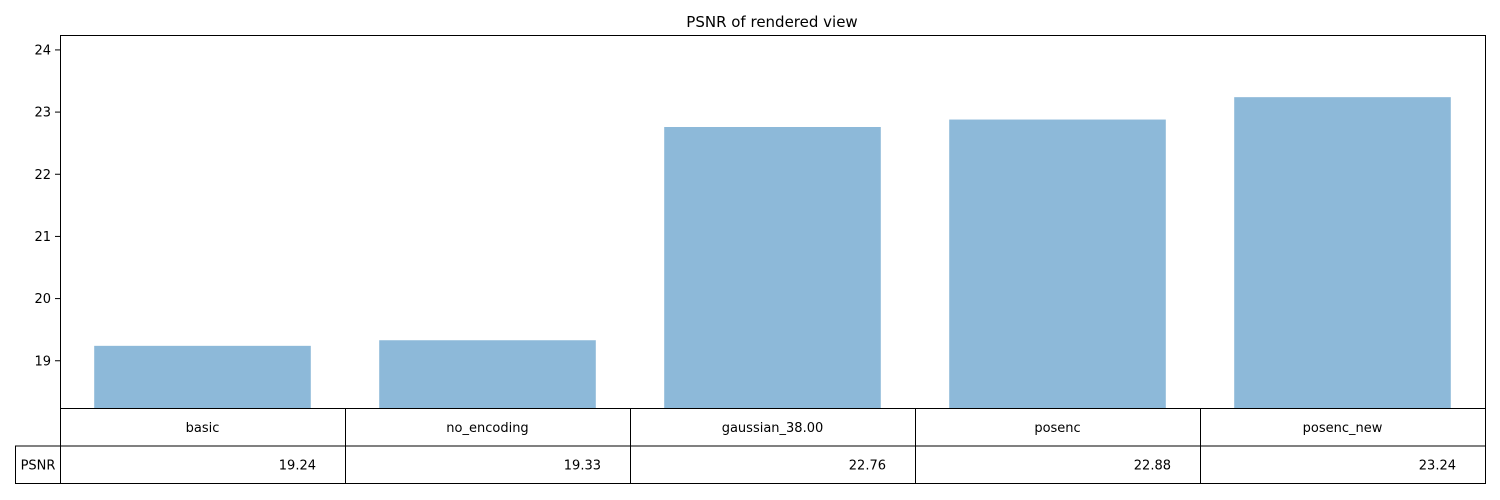 The image size is (1500, 500). Describe the element at coordinates (297, 465) in the screenshot. I see `table-cell-value: 19.24` at that location.